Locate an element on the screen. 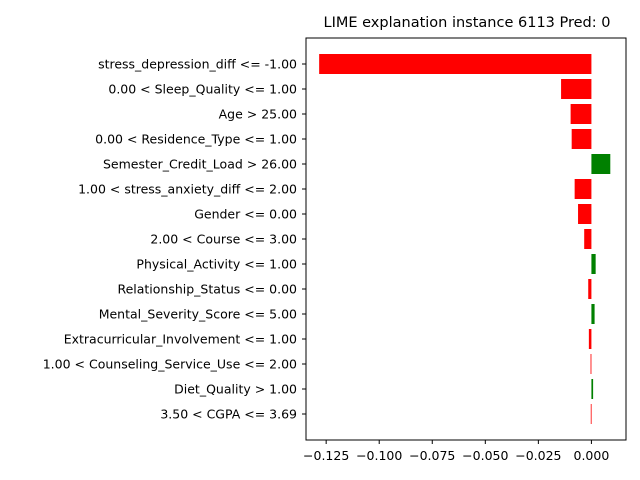 The width and height of the screenshot is (640, 480). y-tick-label: 1.00 < stress_anxiety_diff <= 2.00 is located at coordinates (187, 189).